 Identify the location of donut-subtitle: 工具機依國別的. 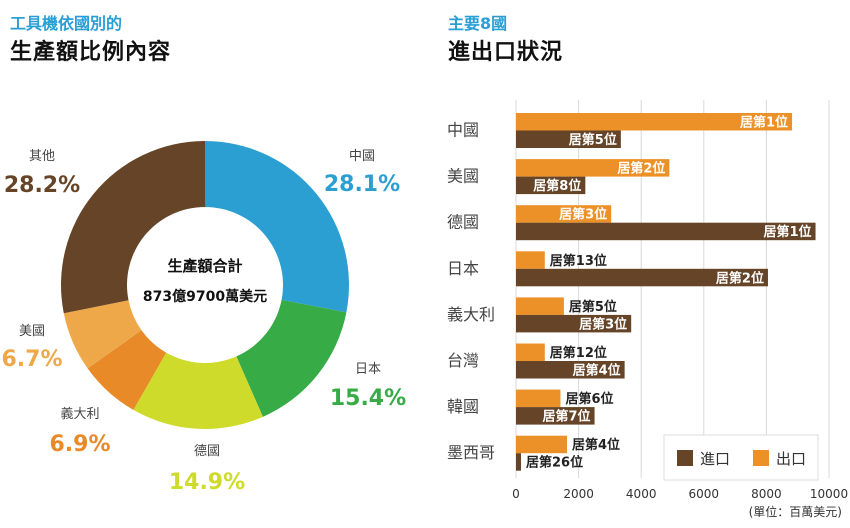
(66, 23).